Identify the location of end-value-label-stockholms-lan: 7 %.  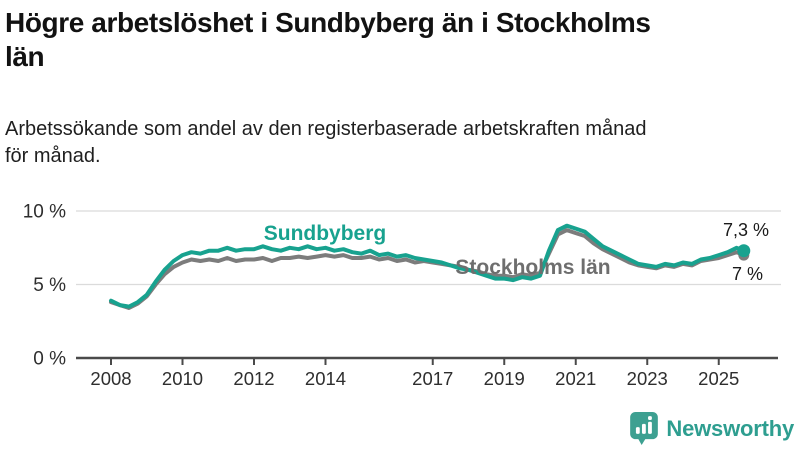
(747, 274).